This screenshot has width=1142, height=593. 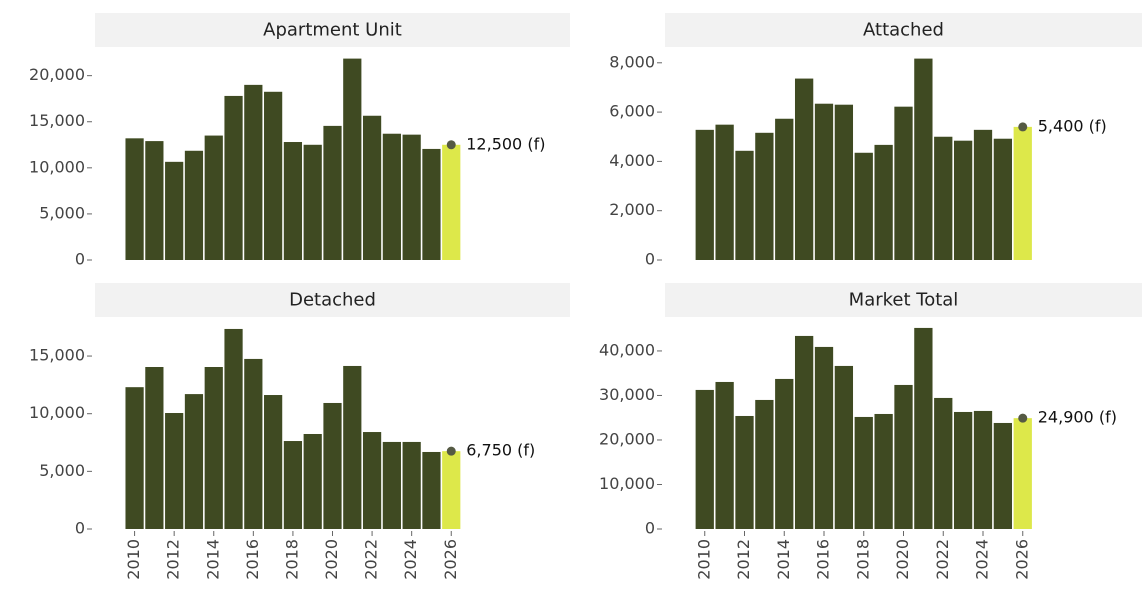 What do you see at coordinates (632, 160) in the screenshot?
I see `y-tick-label: 4,000` at bounding box center [632, 160].